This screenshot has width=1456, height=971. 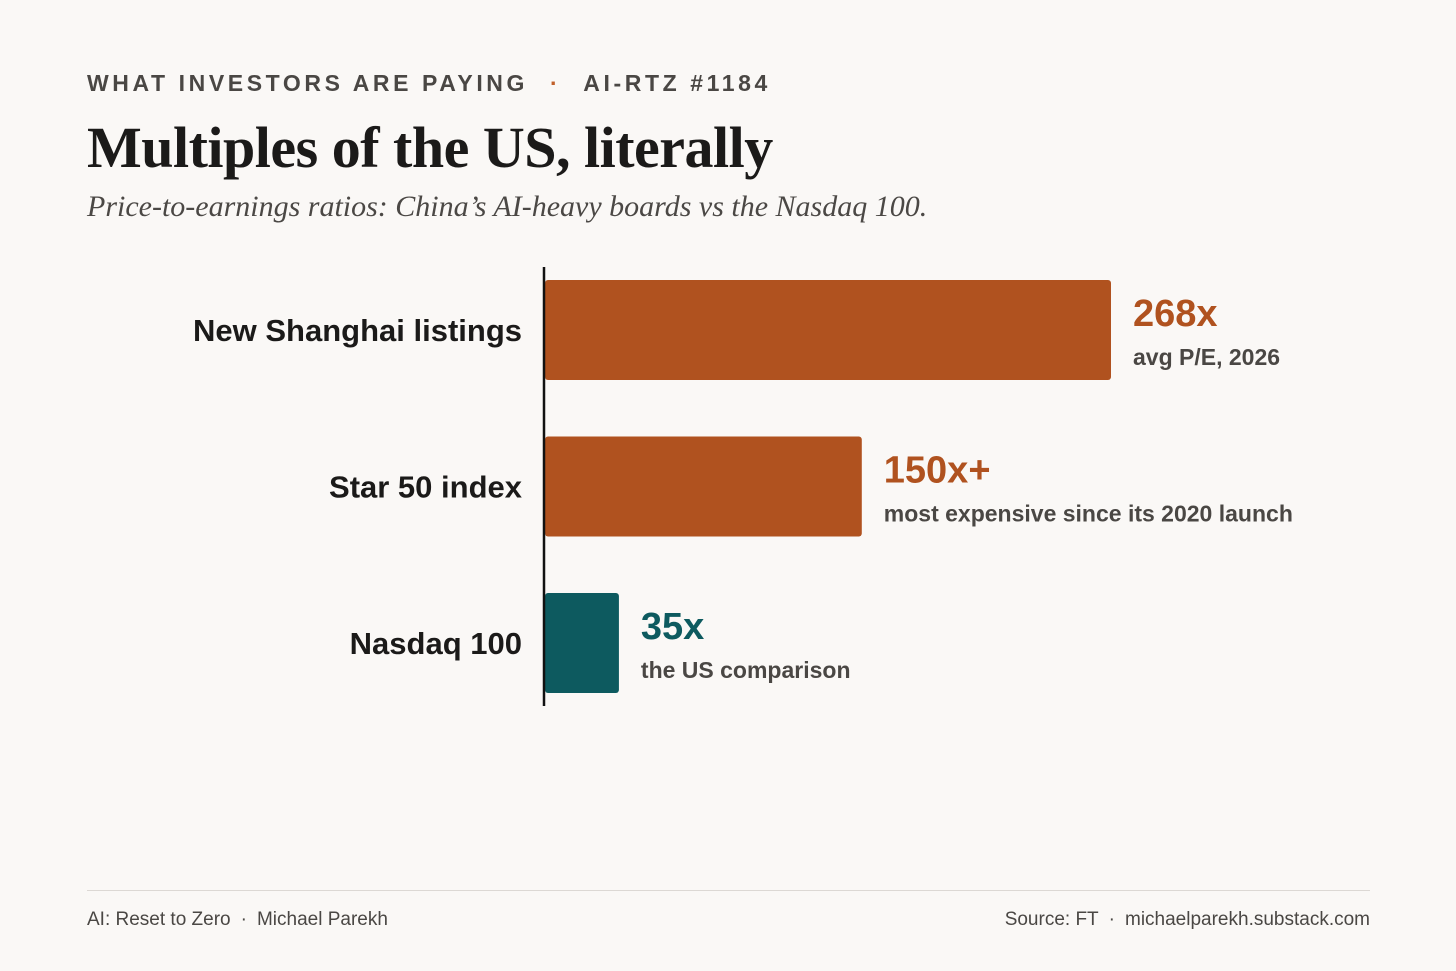 What do you see at coordinates (746, 670) in the screenshot?
I see `note-label-2: the US comparison` at bounding box center [746, 670].